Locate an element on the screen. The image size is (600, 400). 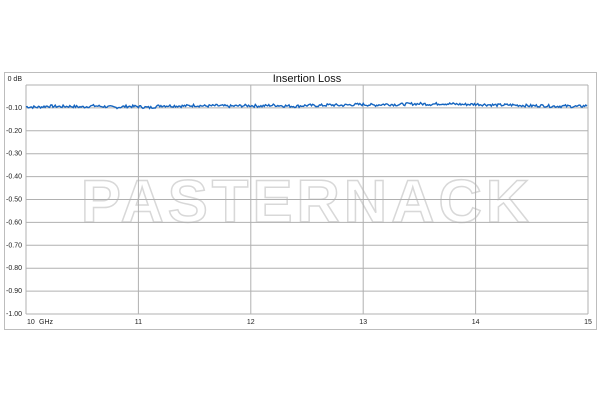
y-tick-label: -0.70 is located at coordinates (14, 245).